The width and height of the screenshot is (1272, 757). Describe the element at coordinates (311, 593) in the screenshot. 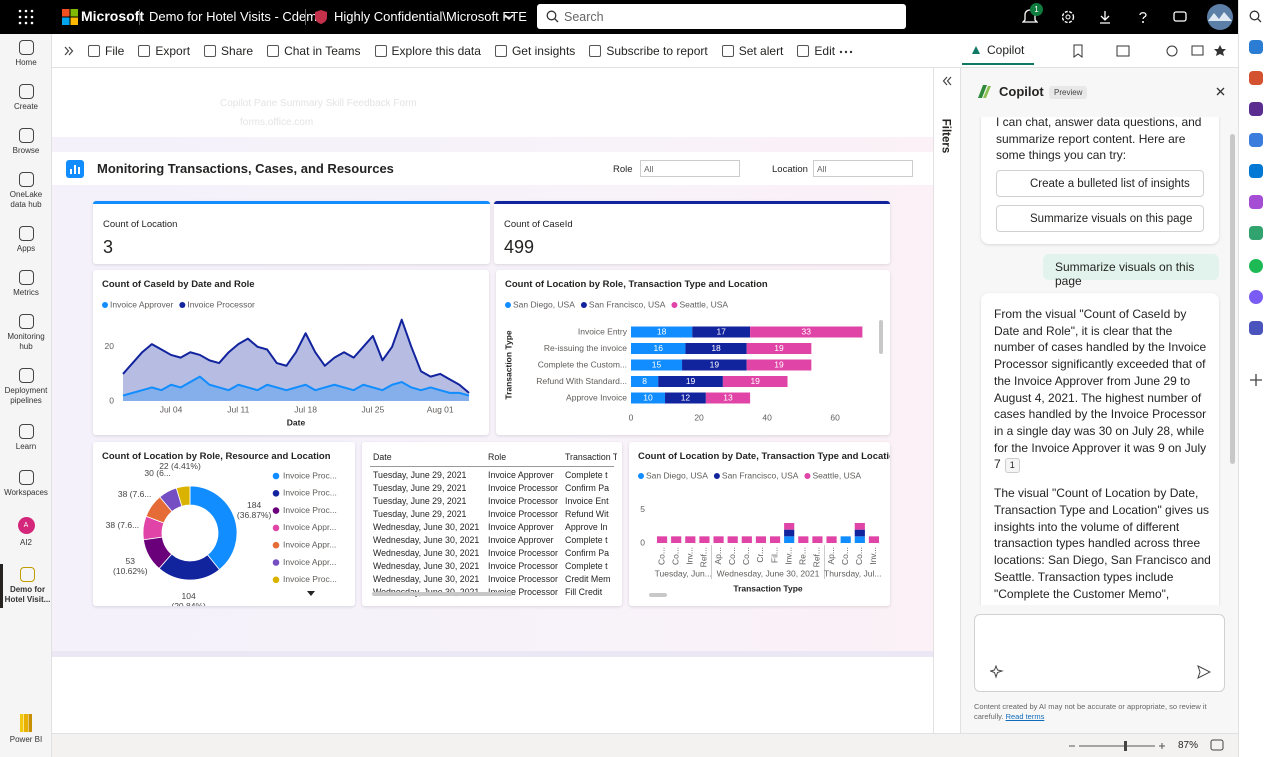

I see `legend-more` at that location.